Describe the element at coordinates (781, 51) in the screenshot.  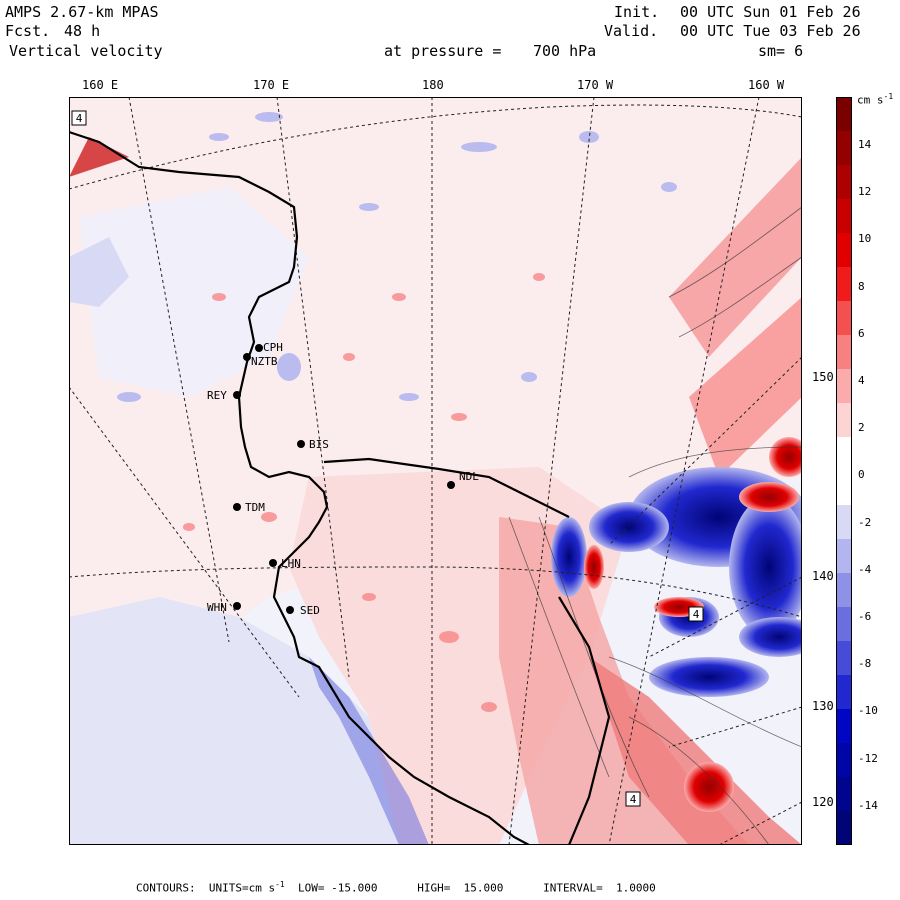
I see `smoothing-value: sm= 6` at that location.